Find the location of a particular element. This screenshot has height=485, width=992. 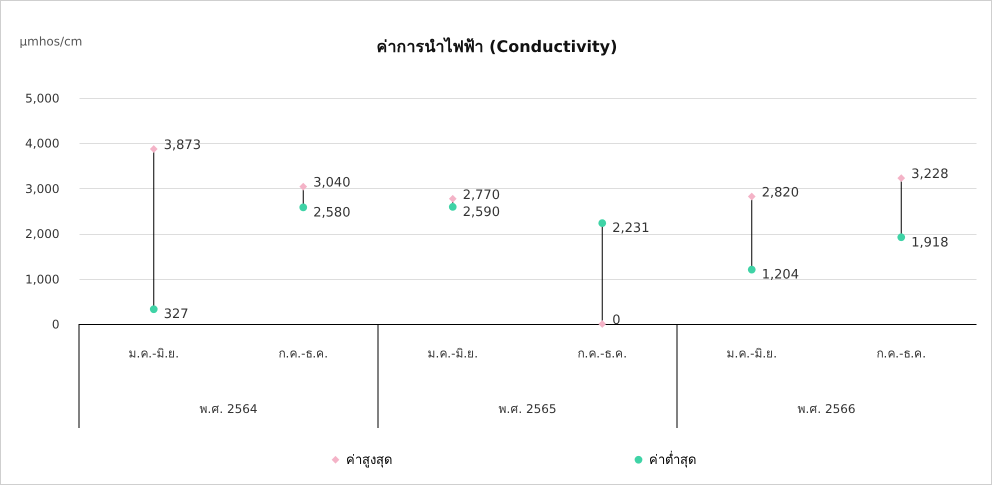

y-tick-label: 2,000 is located at coordinates (42, 234).